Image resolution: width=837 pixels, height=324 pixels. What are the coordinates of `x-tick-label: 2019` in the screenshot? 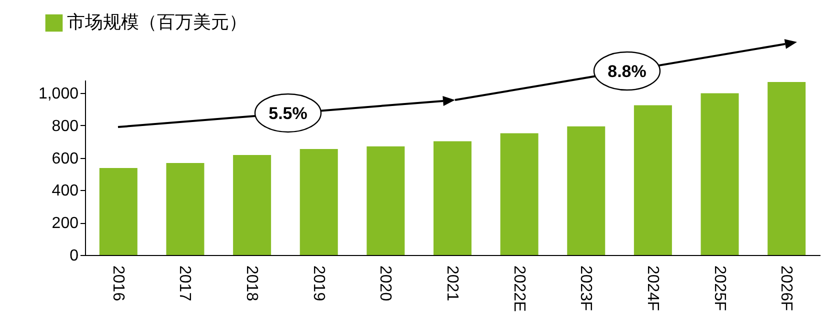 It's located at (318, 284).